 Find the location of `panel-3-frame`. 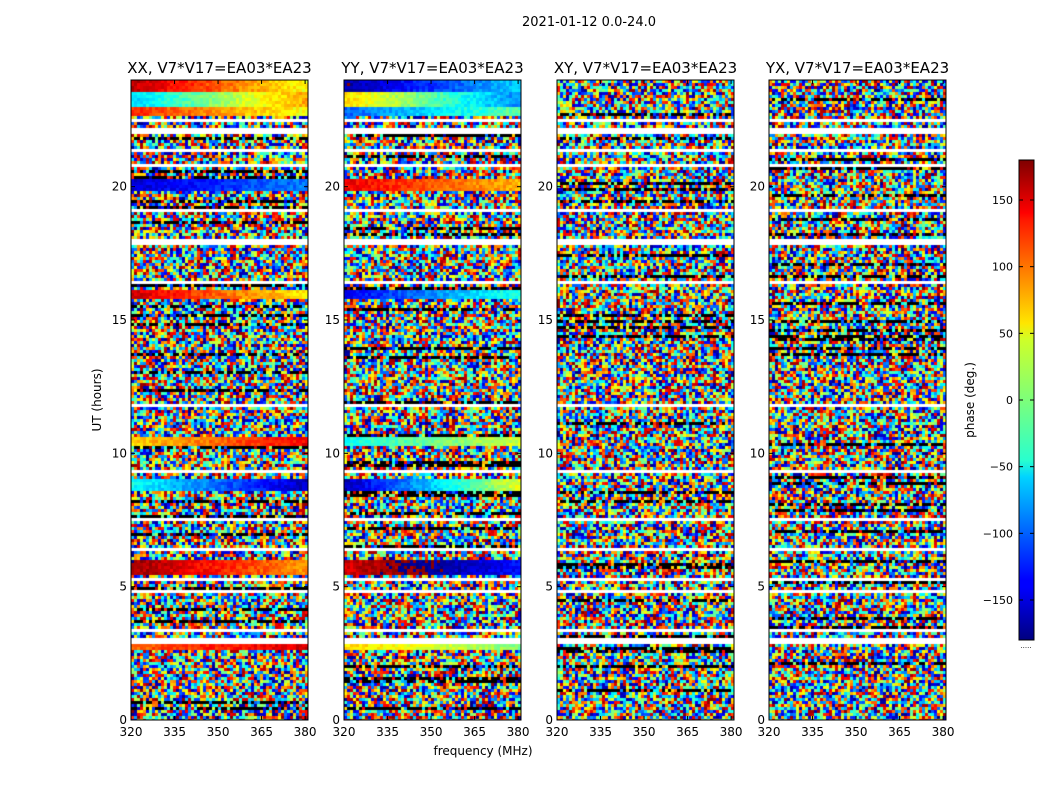

panel-3-frame is located at coordinates (645, 400).